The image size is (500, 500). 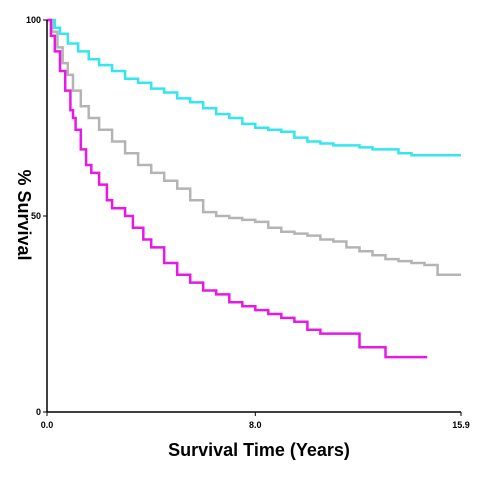 What do you see at coordinates (38, 412) in the screenshot?
I see `y-tick-label: 0` at bounding box center [38, 412].